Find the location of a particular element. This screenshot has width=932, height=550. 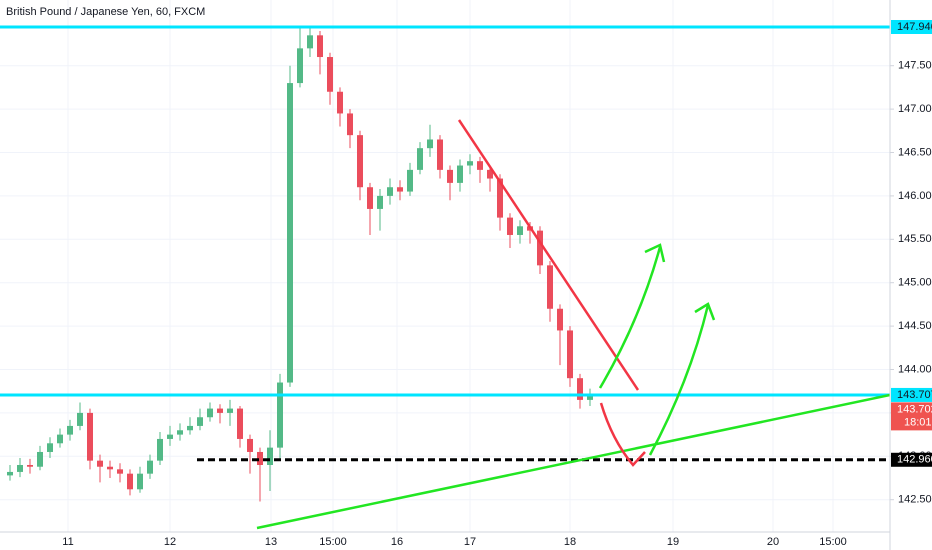

y-tick-label: 145.000 is located at coordinates (915, 283).